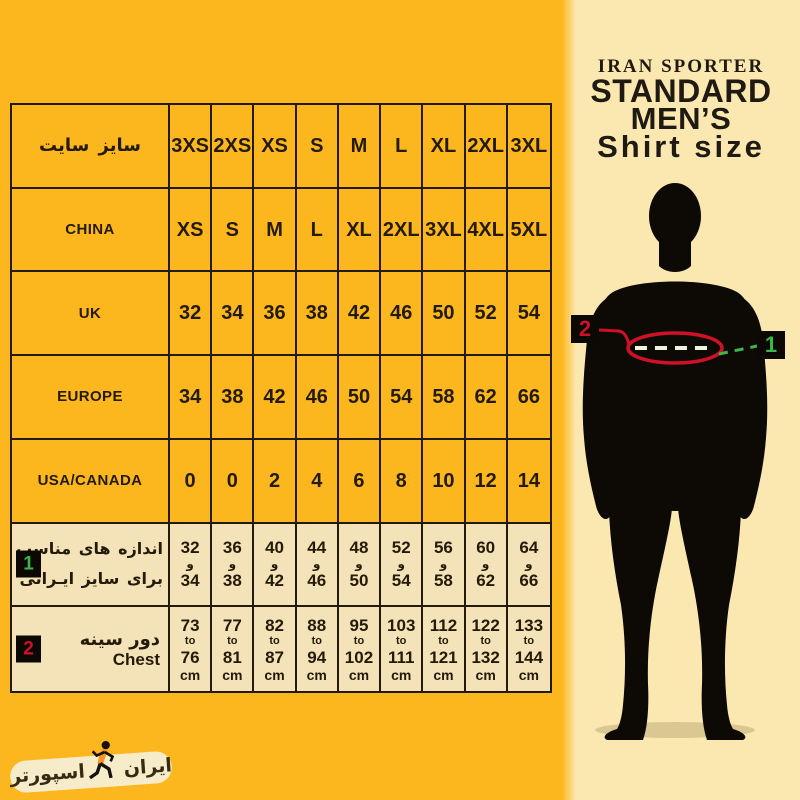 Image resolution: width=800 pixels, height=800 pixels. I want to click on size-value: 42, so click(274, 396).